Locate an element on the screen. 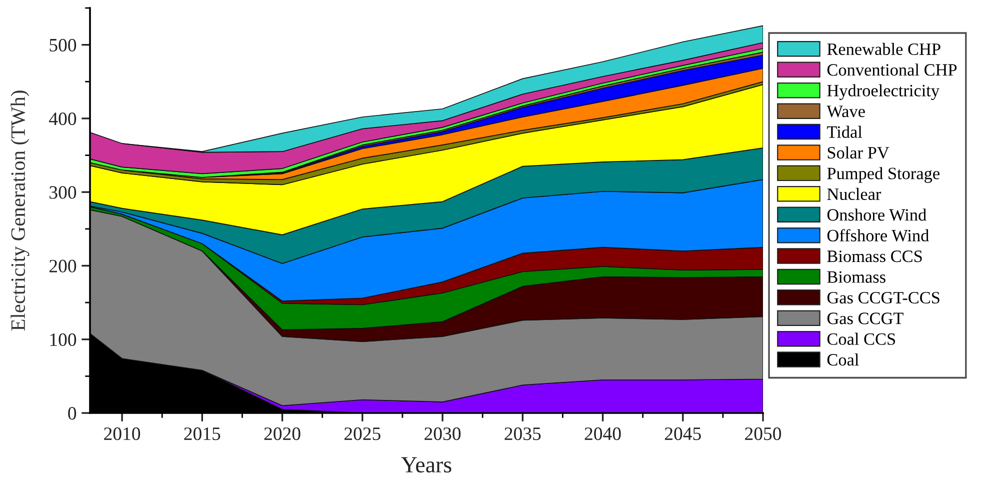  legend-label: Wave is located at coordinates (845, 112).